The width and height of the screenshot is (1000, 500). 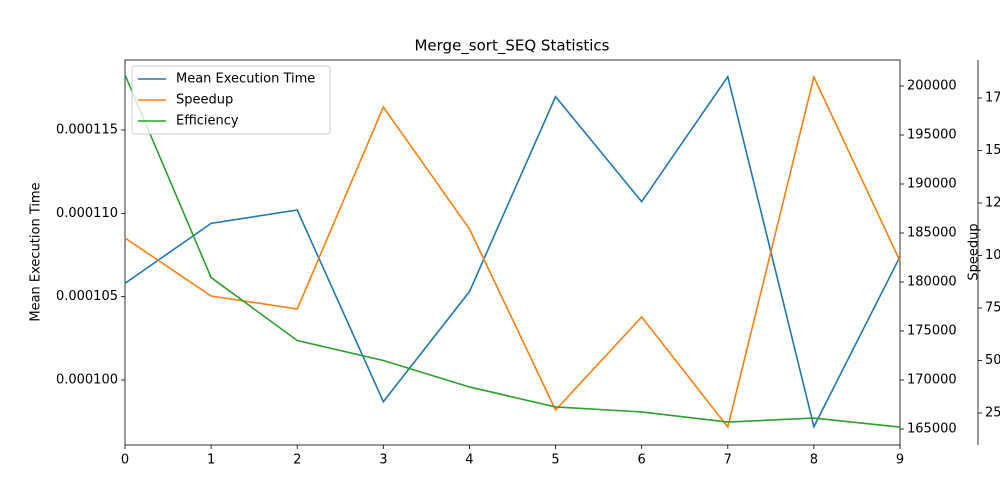 What do you see at coordinates (974, 251) in the screenshot?
I see `y2-axis-label: Speedup` at bounding box center [974, 251].